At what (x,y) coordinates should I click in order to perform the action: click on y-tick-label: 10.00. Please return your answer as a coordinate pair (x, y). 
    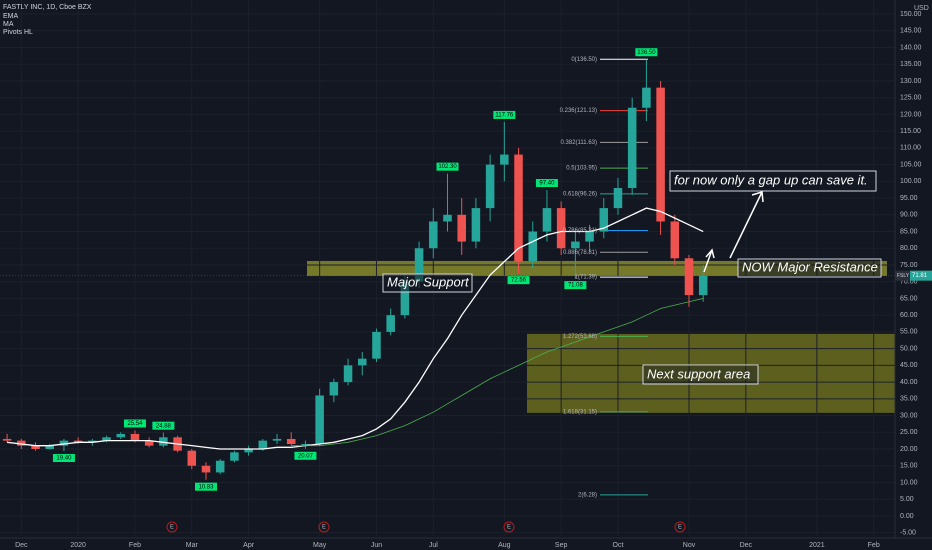
    Looking at the image, I should click on (909, 482).